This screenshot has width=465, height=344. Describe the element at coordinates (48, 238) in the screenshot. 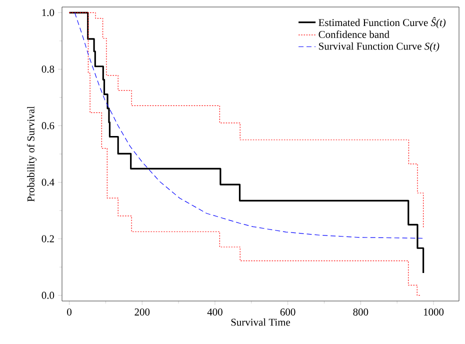

I see `y-tick-label: 0.2` at that location.